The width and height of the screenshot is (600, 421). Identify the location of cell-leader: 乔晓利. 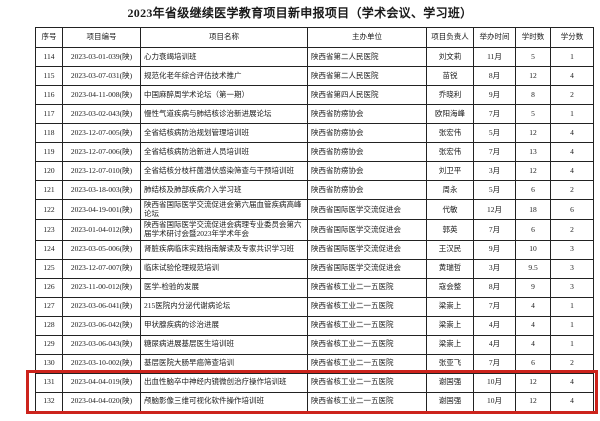
(450, 95).